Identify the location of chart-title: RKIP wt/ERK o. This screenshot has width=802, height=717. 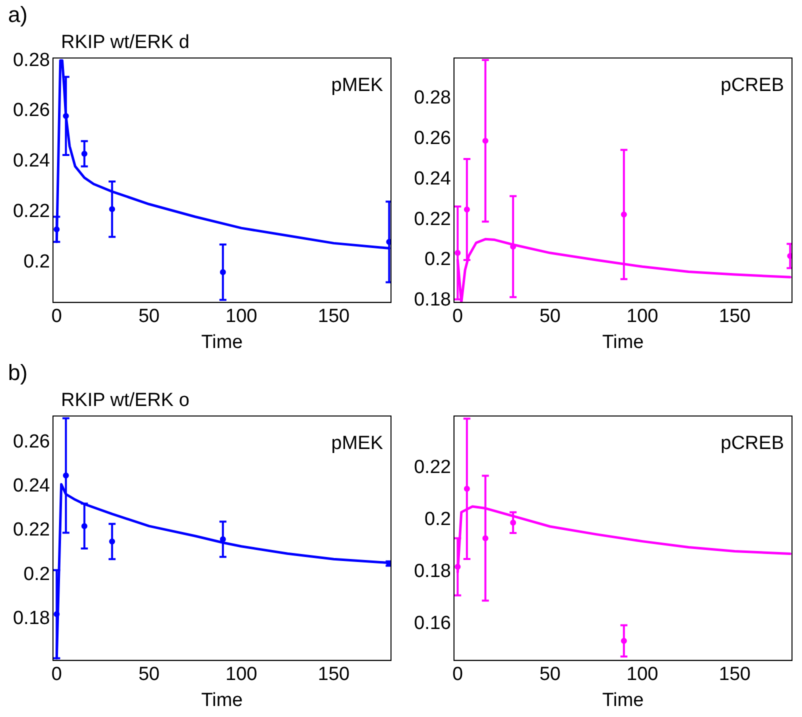
(125, 400).